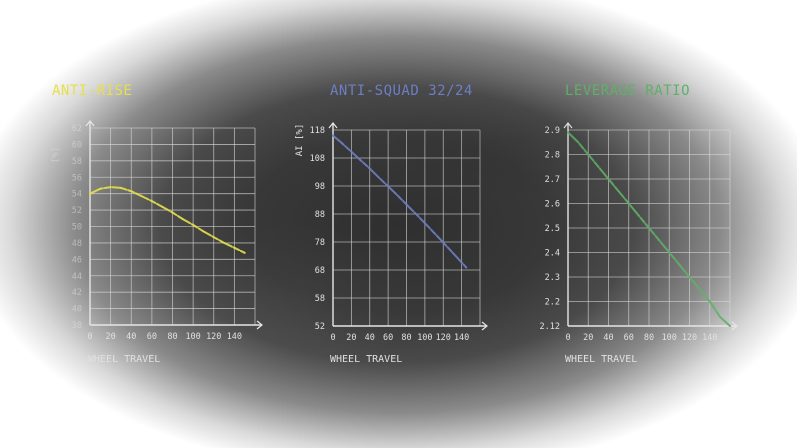  What do you see at coordinates (552, 229) in the screenshot?
I see `y-tick-label: 2.5` at bounding box center [552, 229].